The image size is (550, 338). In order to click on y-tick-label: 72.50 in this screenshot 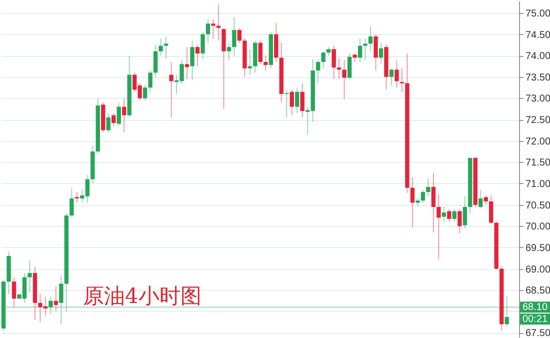, I will do `click(538, 120)`.